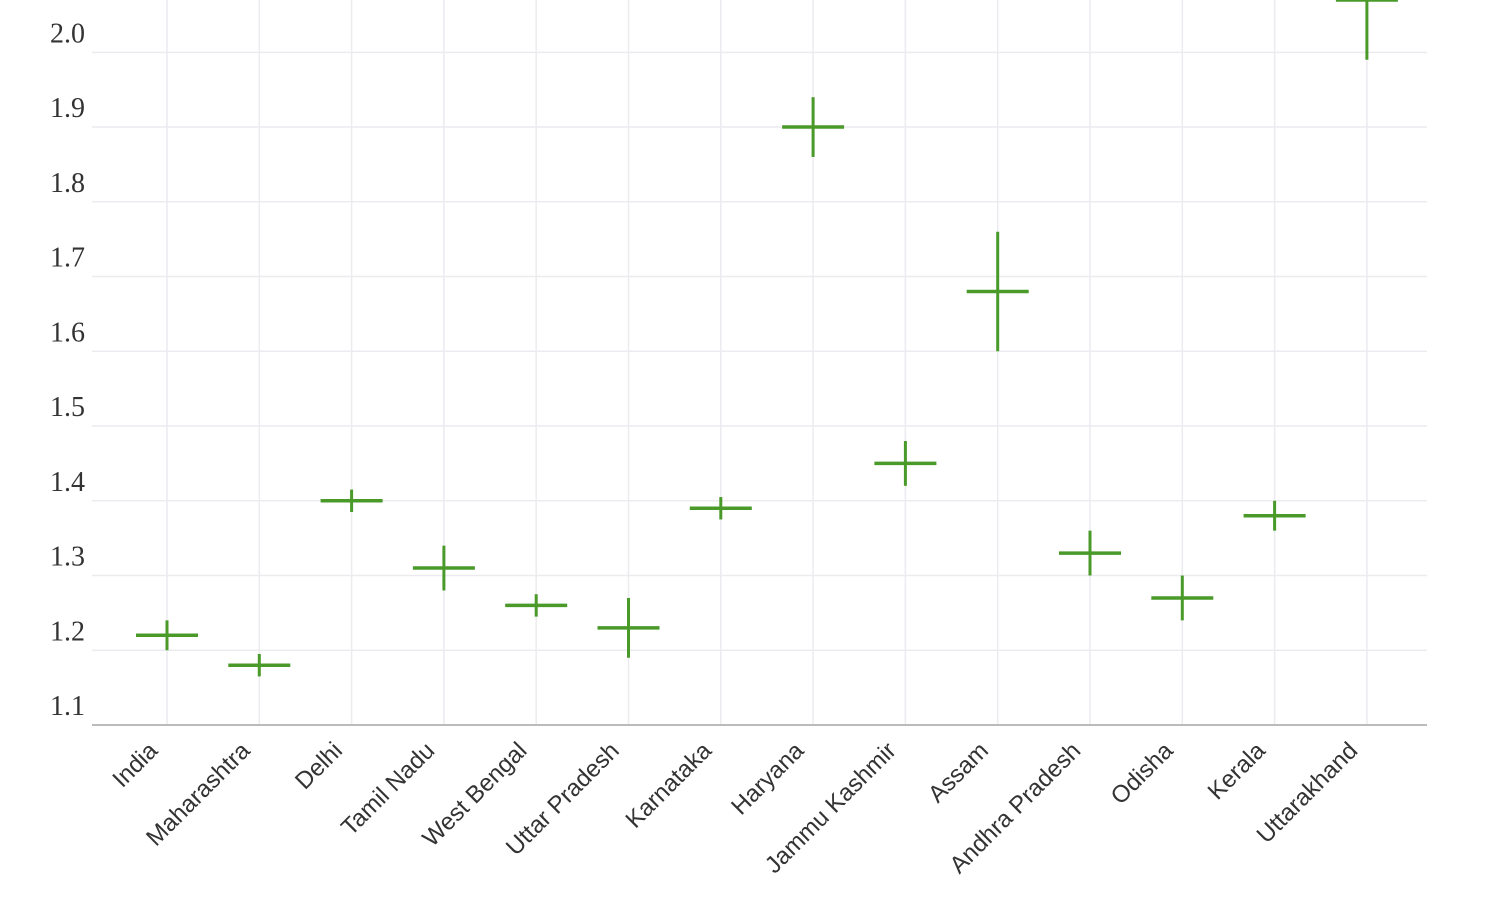  Describe the element at coordinates (67, 332) in the screenshot. I see `y-tick-label: 1.6` at that location.